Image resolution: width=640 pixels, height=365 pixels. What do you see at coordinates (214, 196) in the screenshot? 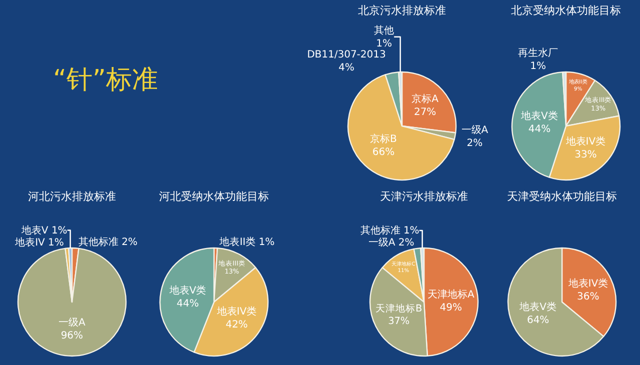
I see `chart-title: 河北受纳水体功能目标` at bounding box center [214, 196].